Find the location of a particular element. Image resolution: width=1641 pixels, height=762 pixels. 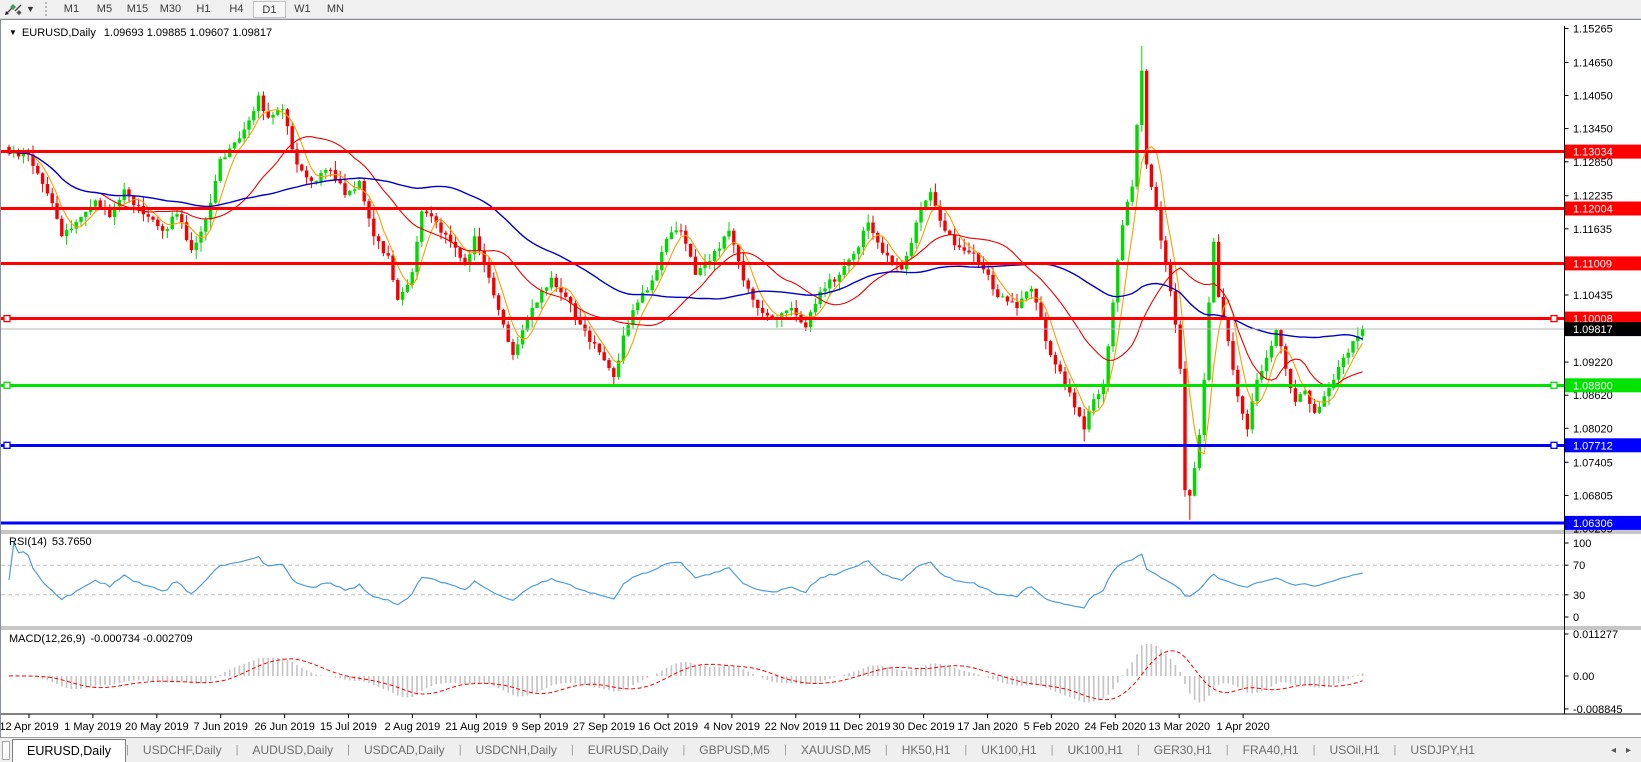

svg-text: 1.13034 is located at coordinates (1593, 153).